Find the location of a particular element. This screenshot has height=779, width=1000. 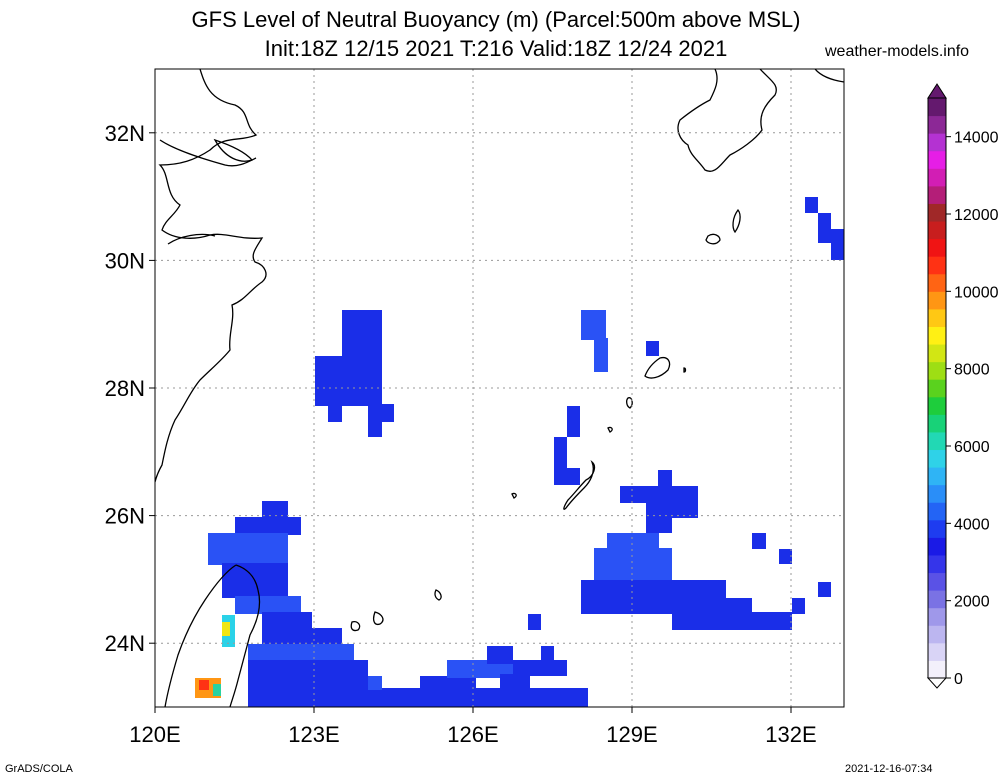

lon-label: 129E is located at coordinates (631, 734).